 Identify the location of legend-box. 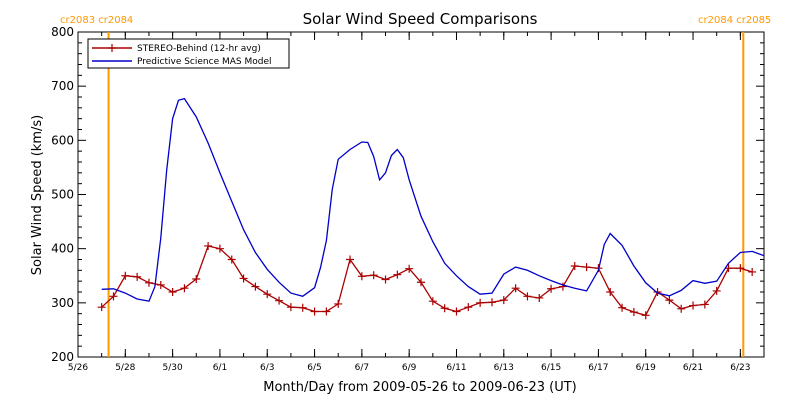
(188, 53).